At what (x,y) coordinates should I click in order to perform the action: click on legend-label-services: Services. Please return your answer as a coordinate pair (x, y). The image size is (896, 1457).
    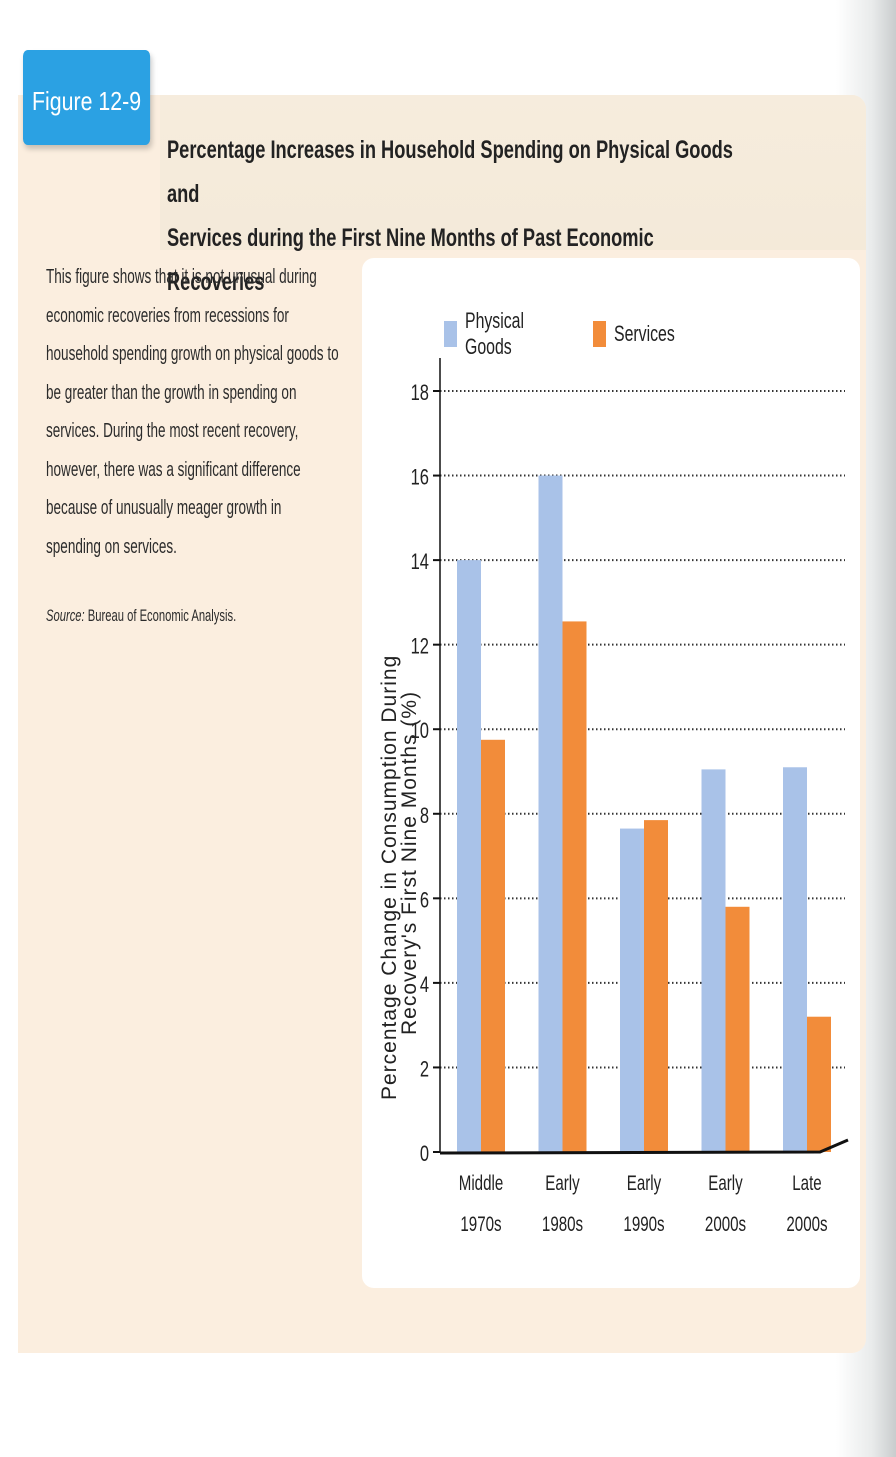
    Looking at the image, I should click on (644, 333).